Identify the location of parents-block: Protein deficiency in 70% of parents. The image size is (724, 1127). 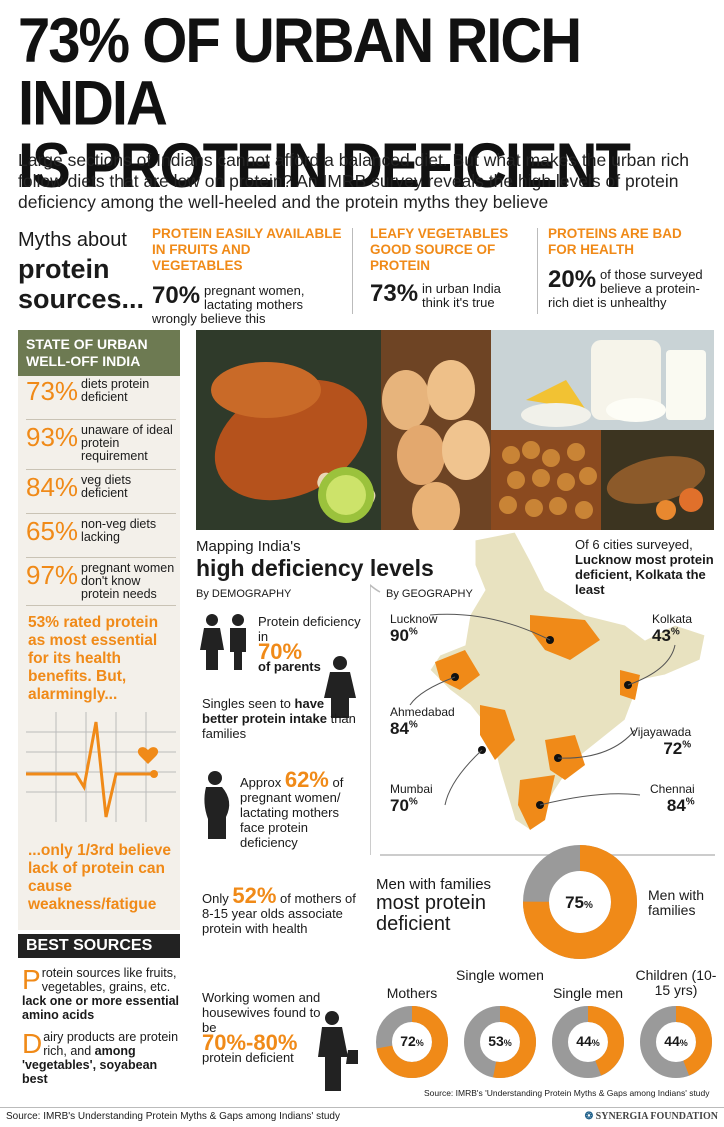
(313, 644).